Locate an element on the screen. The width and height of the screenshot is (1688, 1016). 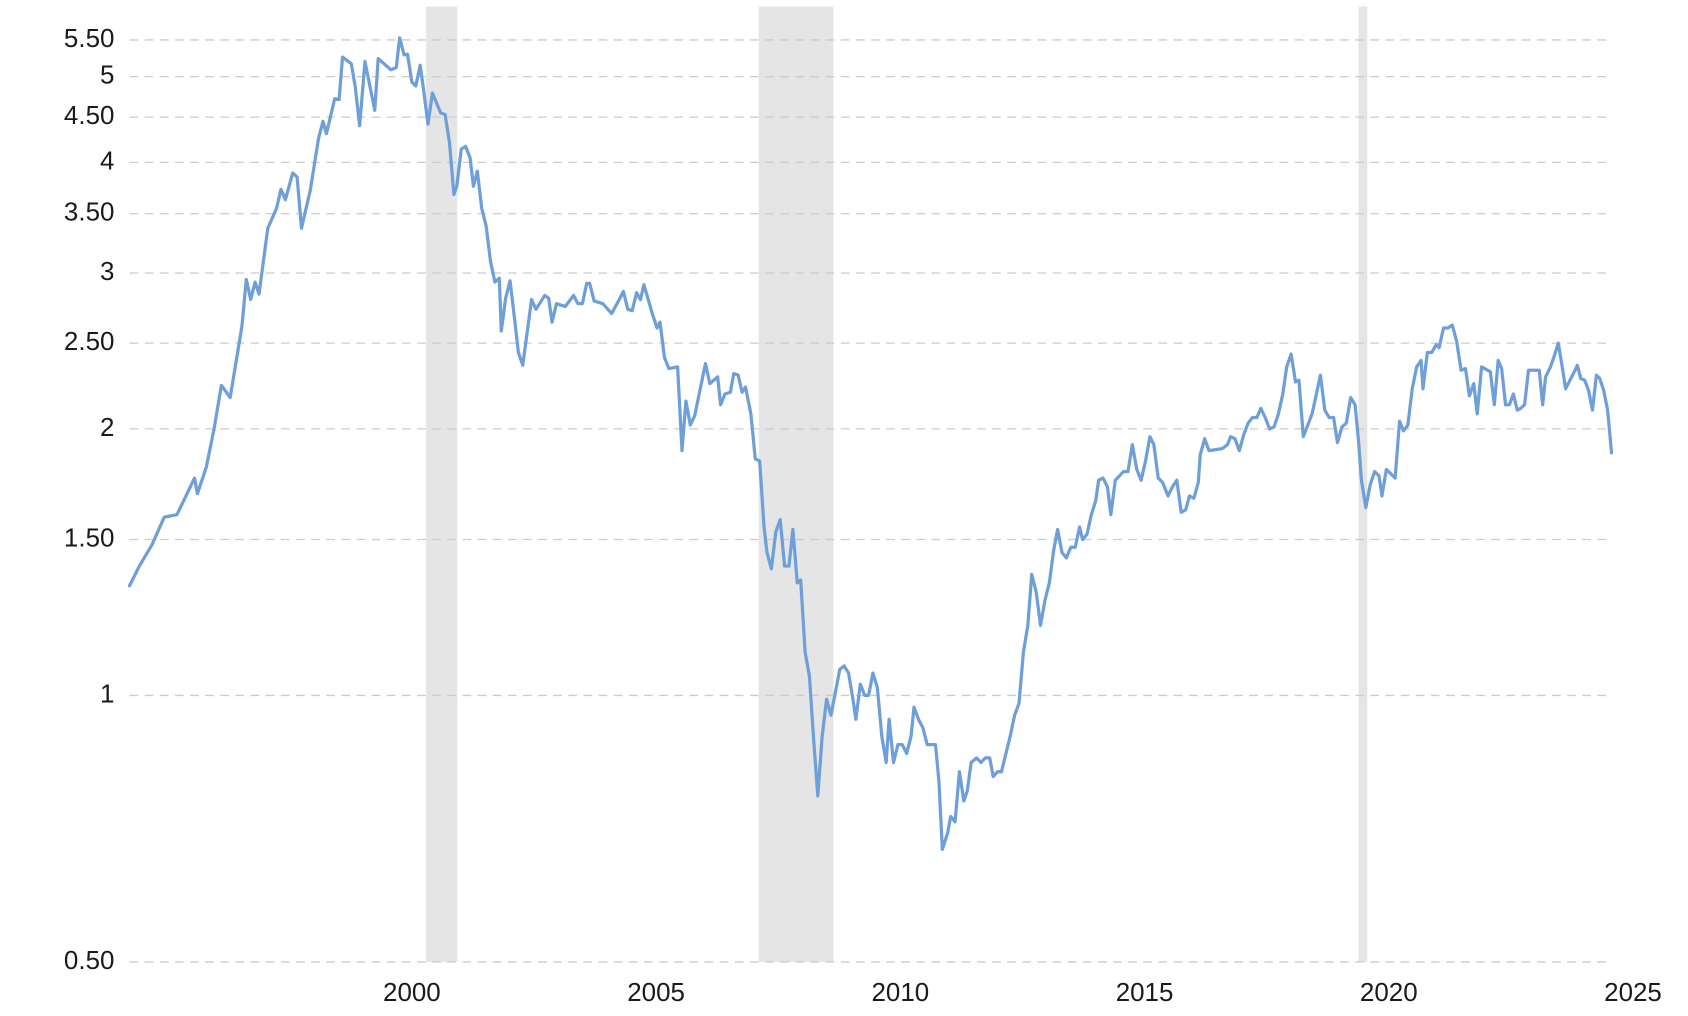
y-tick-label: 4 is located at coordinates (107, 161).